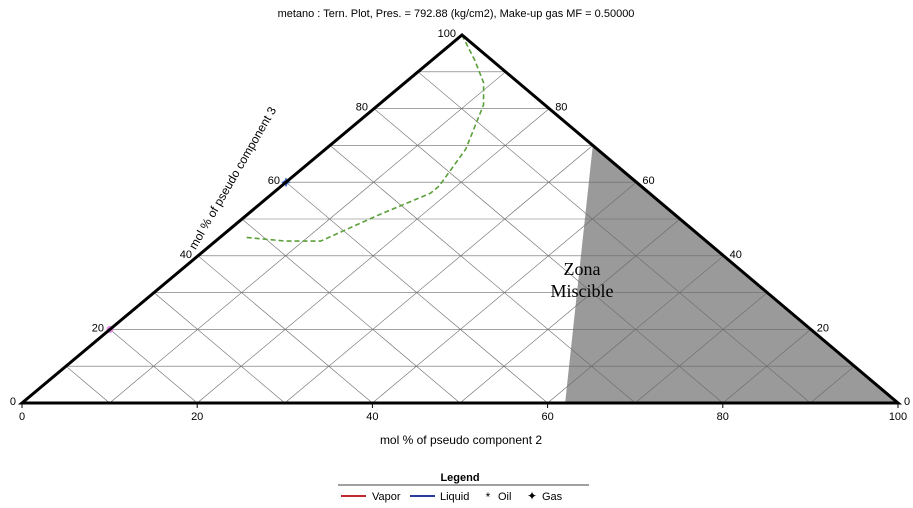  What do you see at coordinates (13, 402) in the screenshot?
I see `left-zero-label: 0` at bounding box center [13, 402].